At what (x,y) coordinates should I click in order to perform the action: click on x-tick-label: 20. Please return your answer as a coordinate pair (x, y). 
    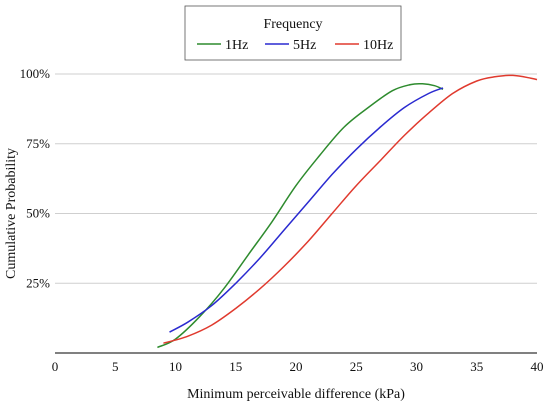
    Looking at the image, I should click on (296, 366).